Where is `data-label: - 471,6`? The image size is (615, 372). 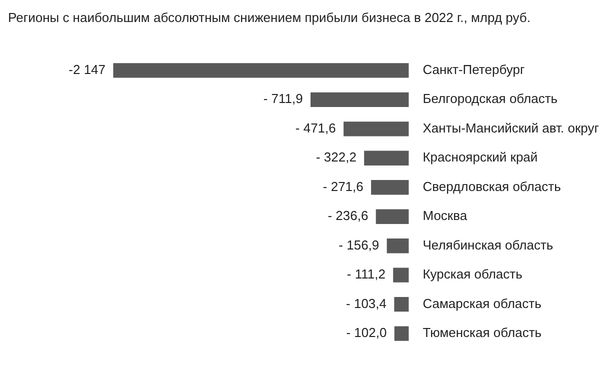
data-label: - 471,6 is located at coordinates (315, 128).